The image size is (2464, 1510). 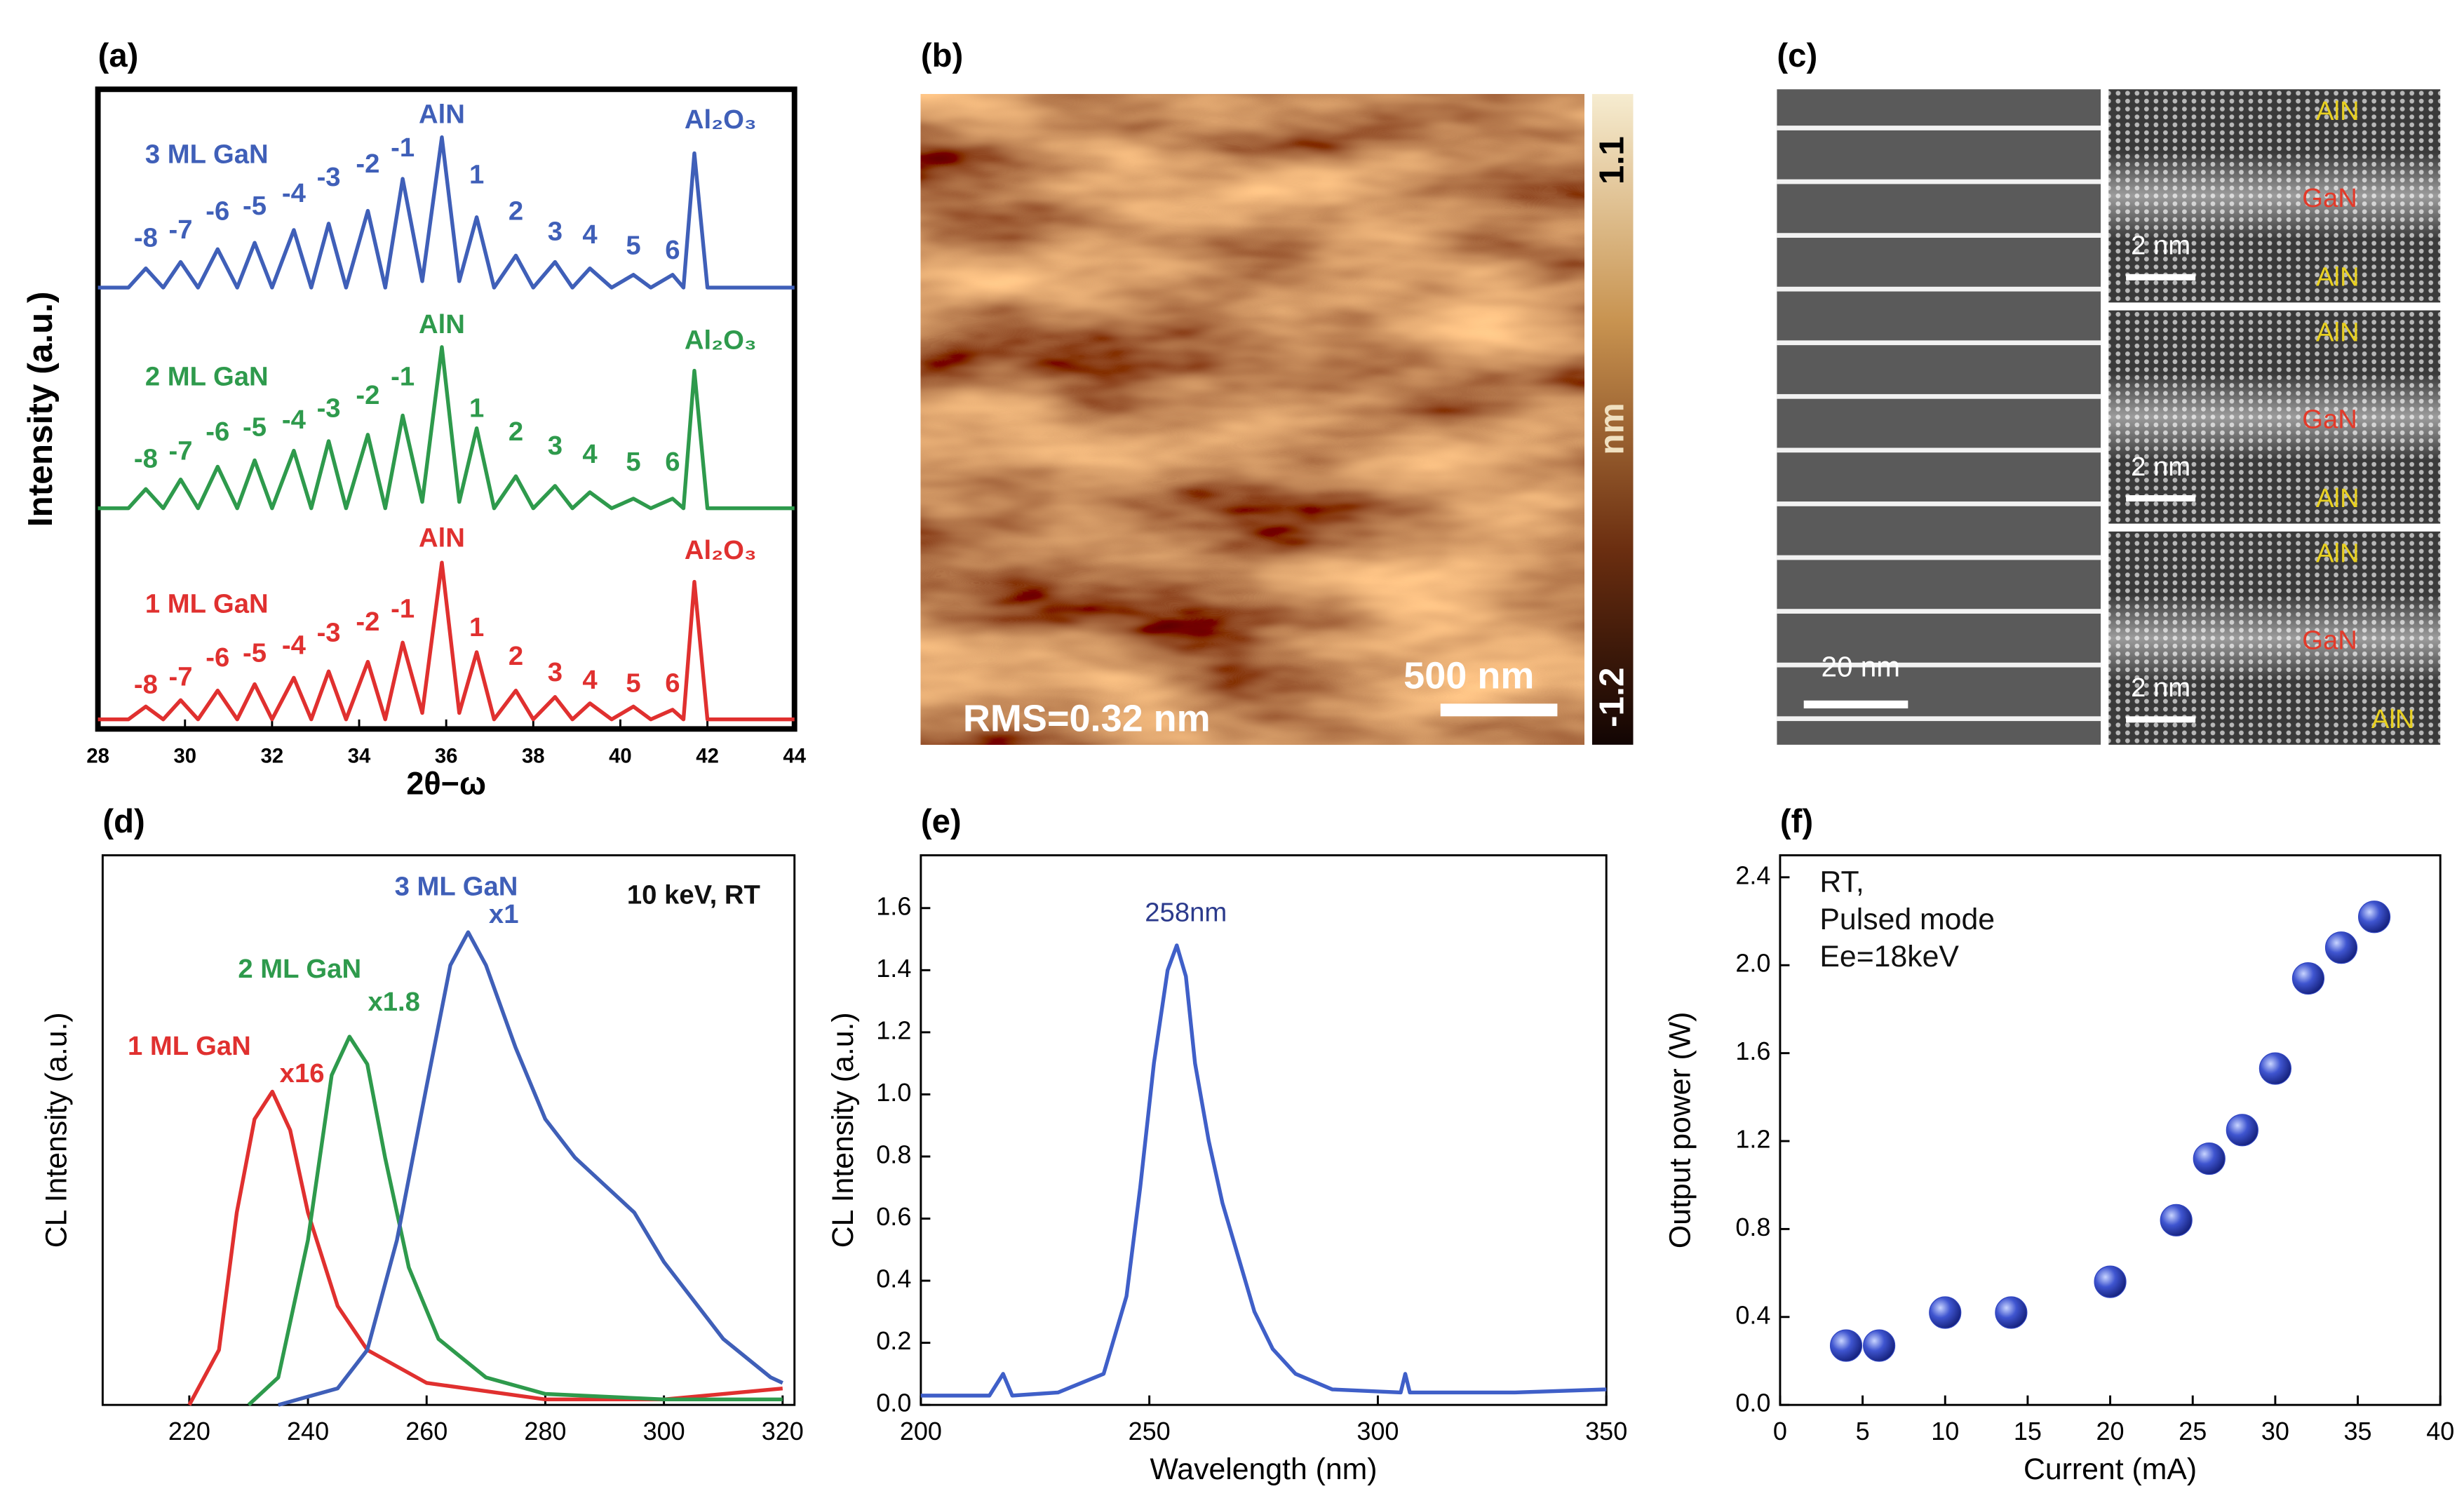 What do you see at coordinates (184, 757) in the screenshot?
I see `x-tick-label: 30` at bounding box center [184, 757].